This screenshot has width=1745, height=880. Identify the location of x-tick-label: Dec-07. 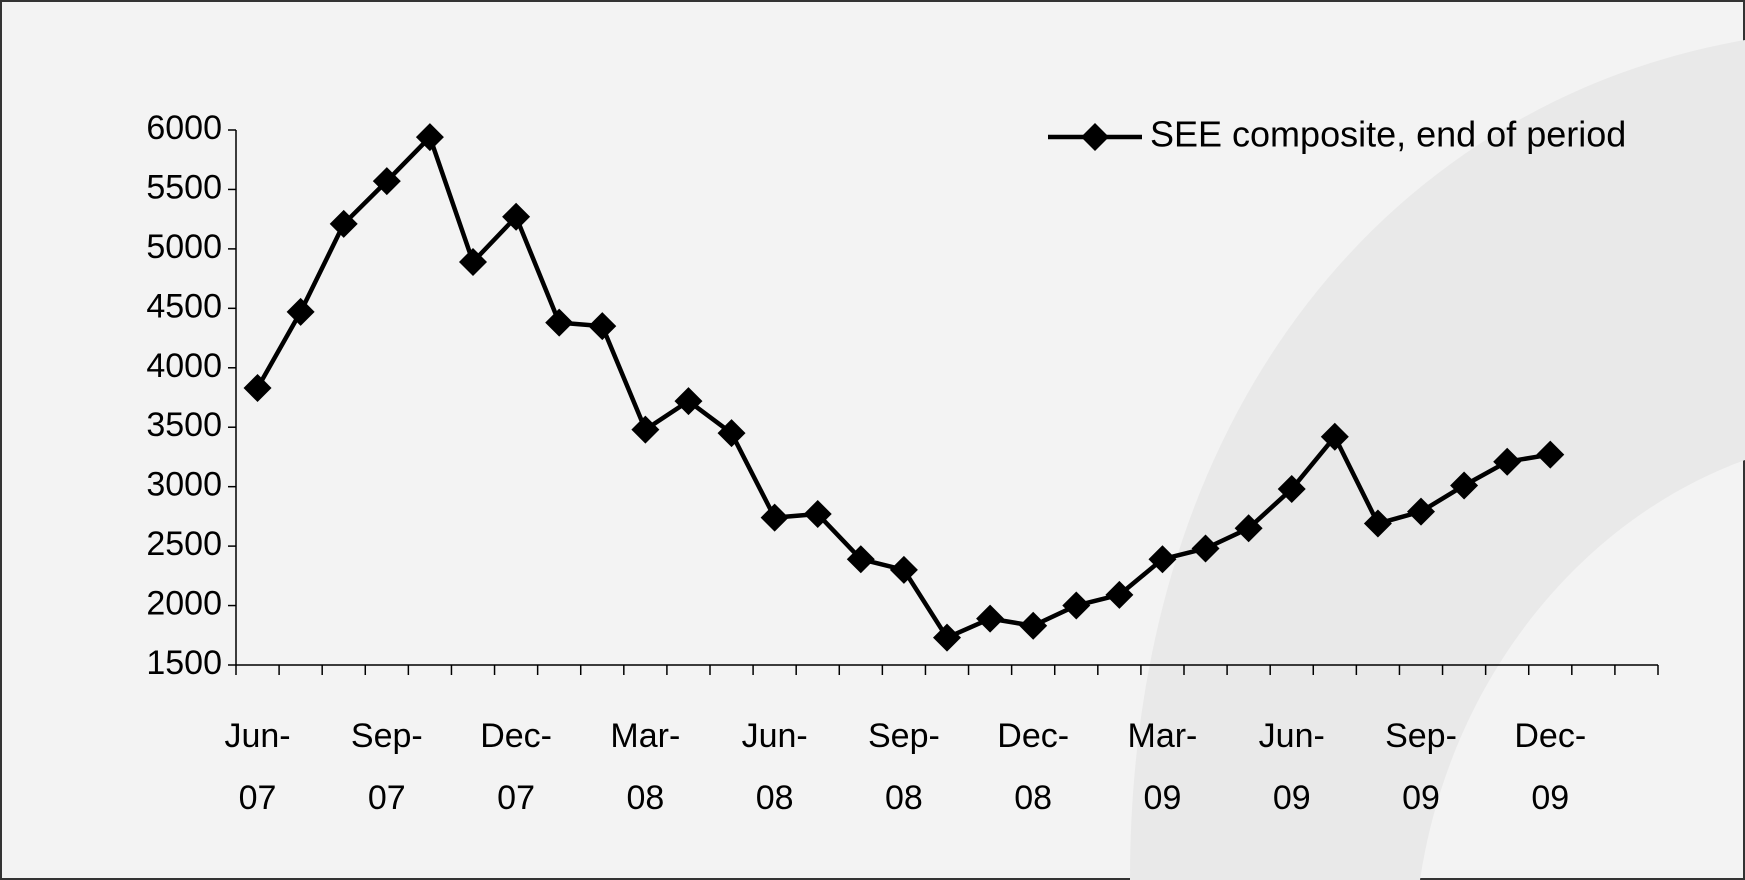
(516, 767).